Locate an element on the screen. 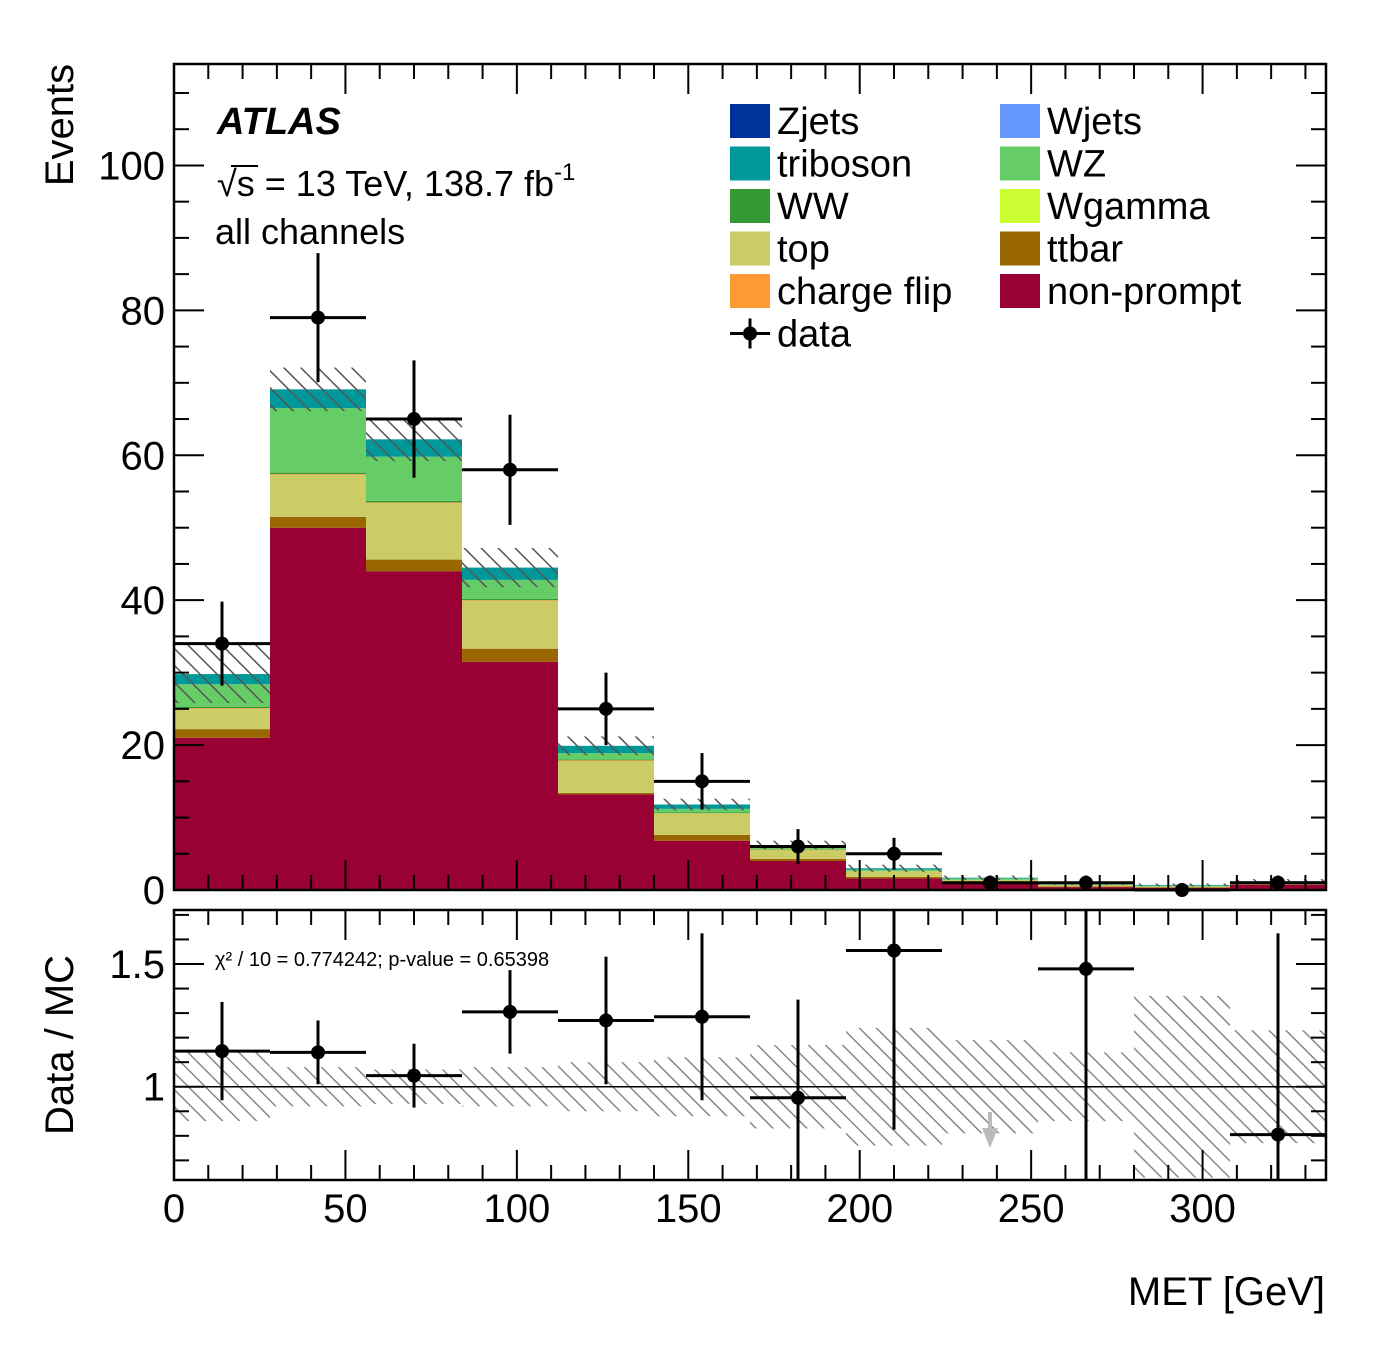 The image size is (1392, 1350). legend-label-data: data is located at coordinates (814, 335).